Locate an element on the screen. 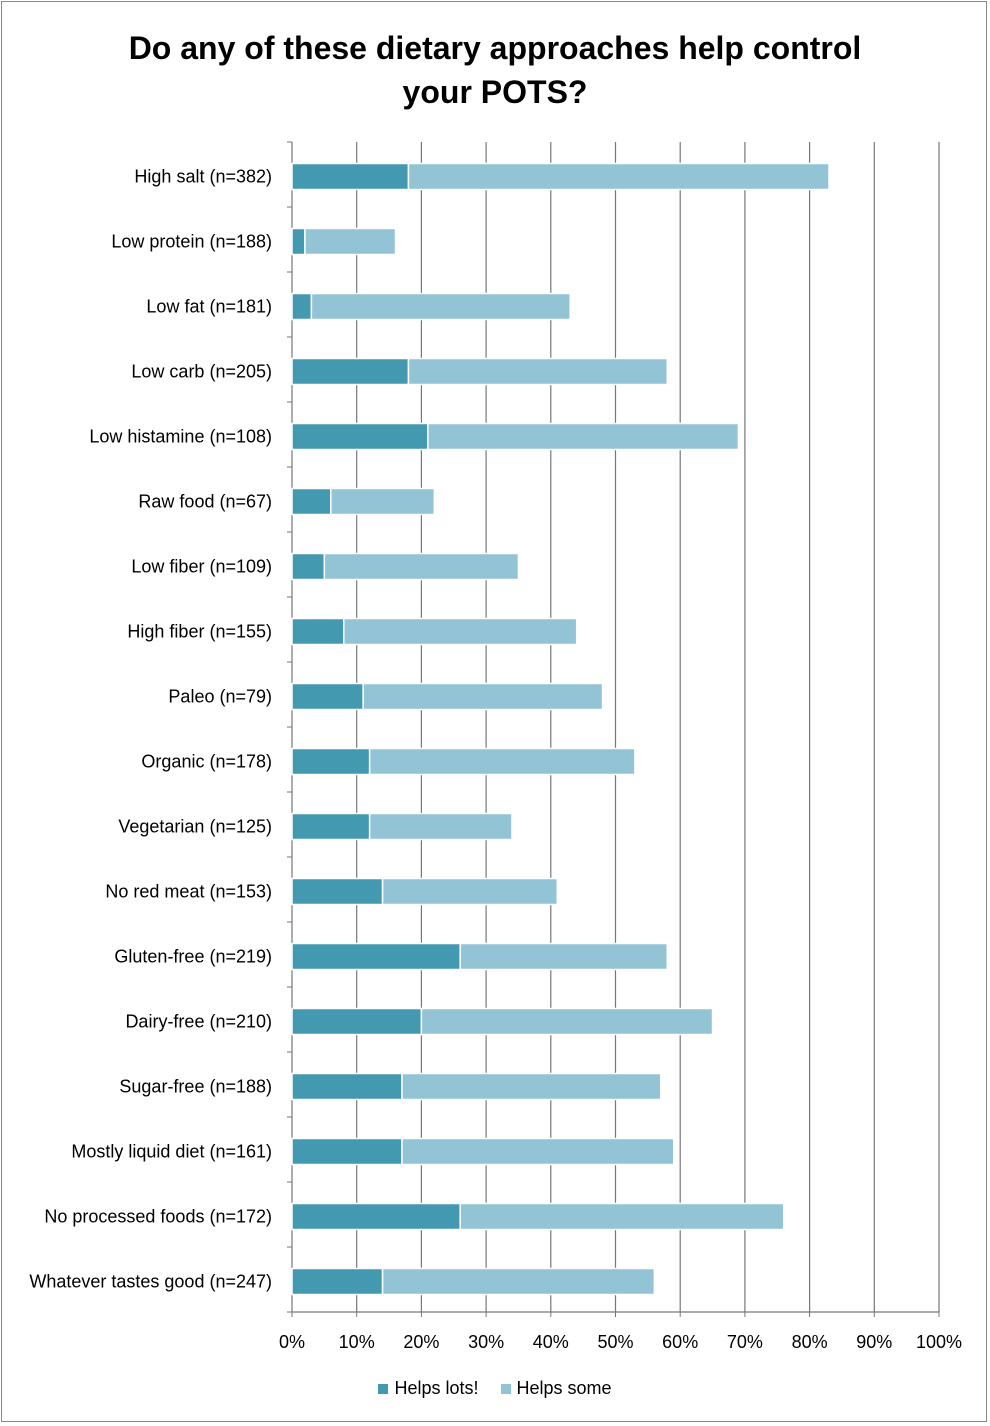  x-tick-label: 80% is located at coordinates (810, 1342).